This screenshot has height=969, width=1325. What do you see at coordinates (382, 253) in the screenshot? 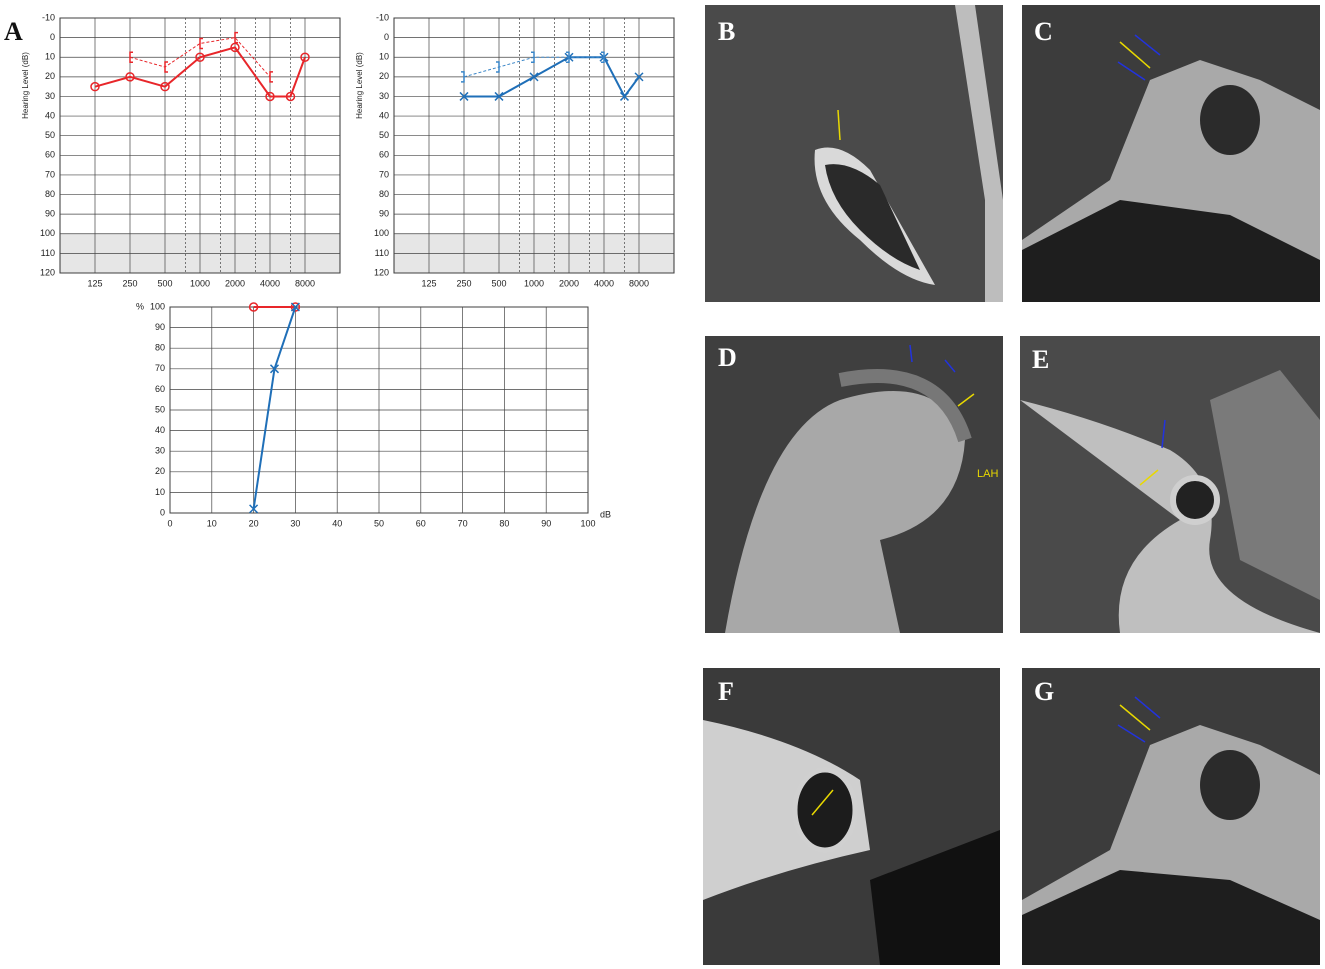
I see `y-tick-label: 110` at bounding box center [382, 253].